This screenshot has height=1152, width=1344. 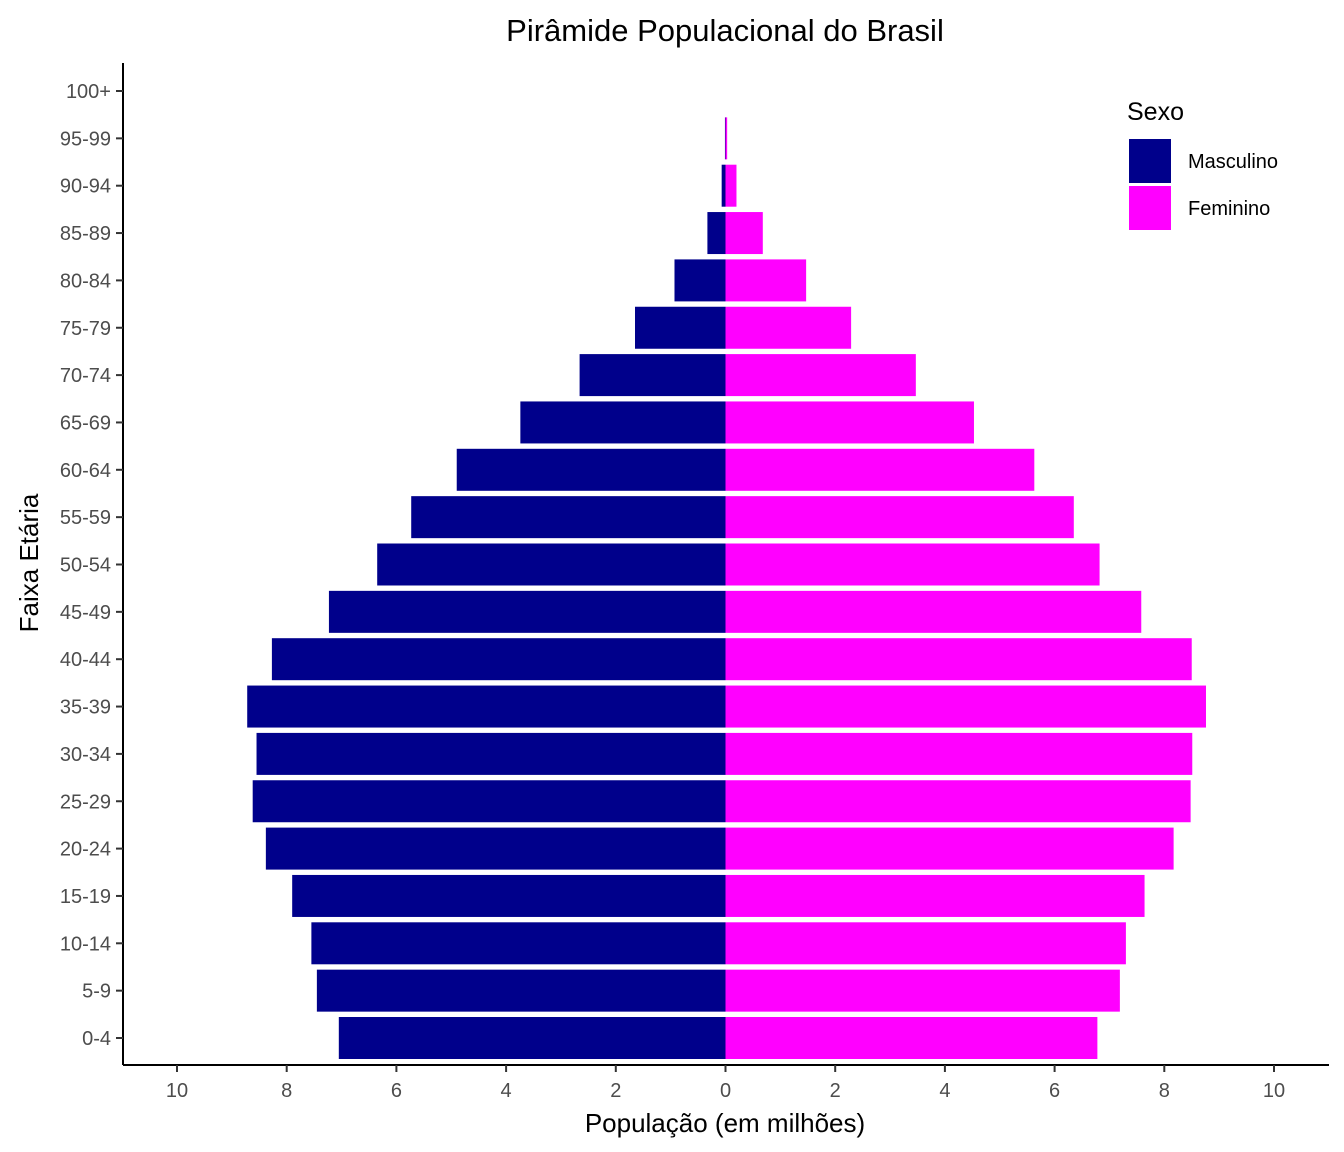 What do you see at coordinates (85, 376) in the screenshot?
I see `y-tick-label: 70-74` at bounding box center [85, 376].